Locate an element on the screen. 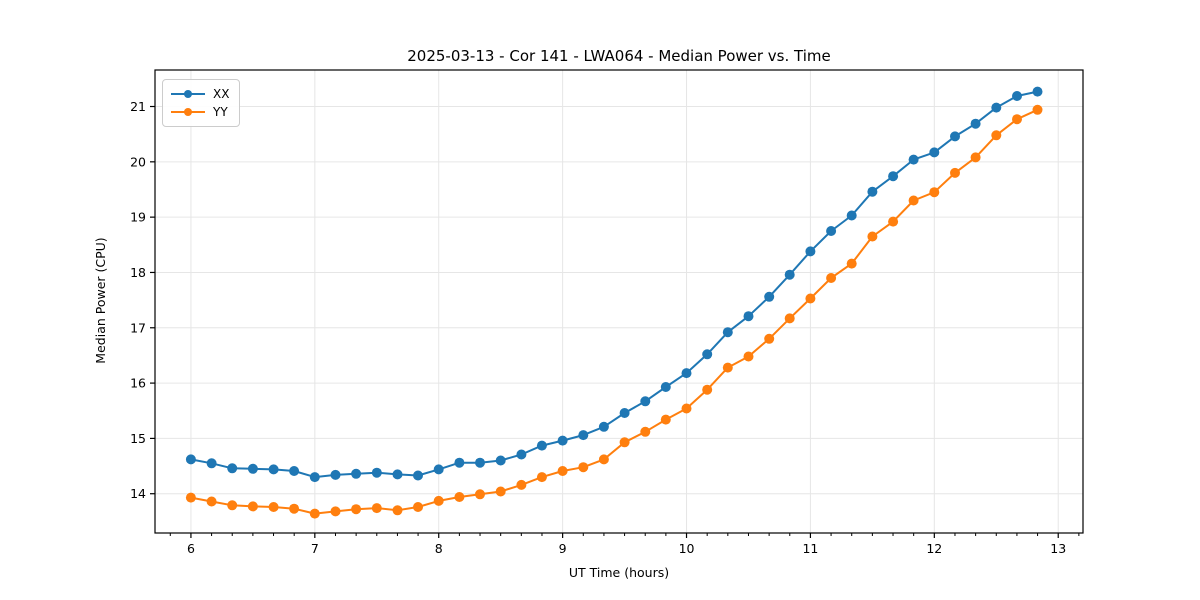  legend-marker-xx-icon is located at coordinates (188, 94).